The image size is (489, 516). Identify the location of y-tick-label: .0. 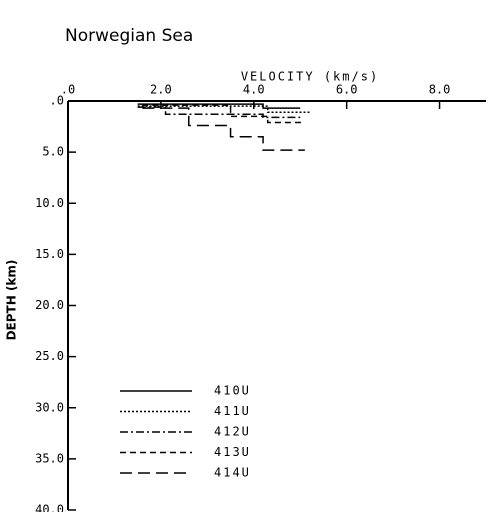
(57, 101).